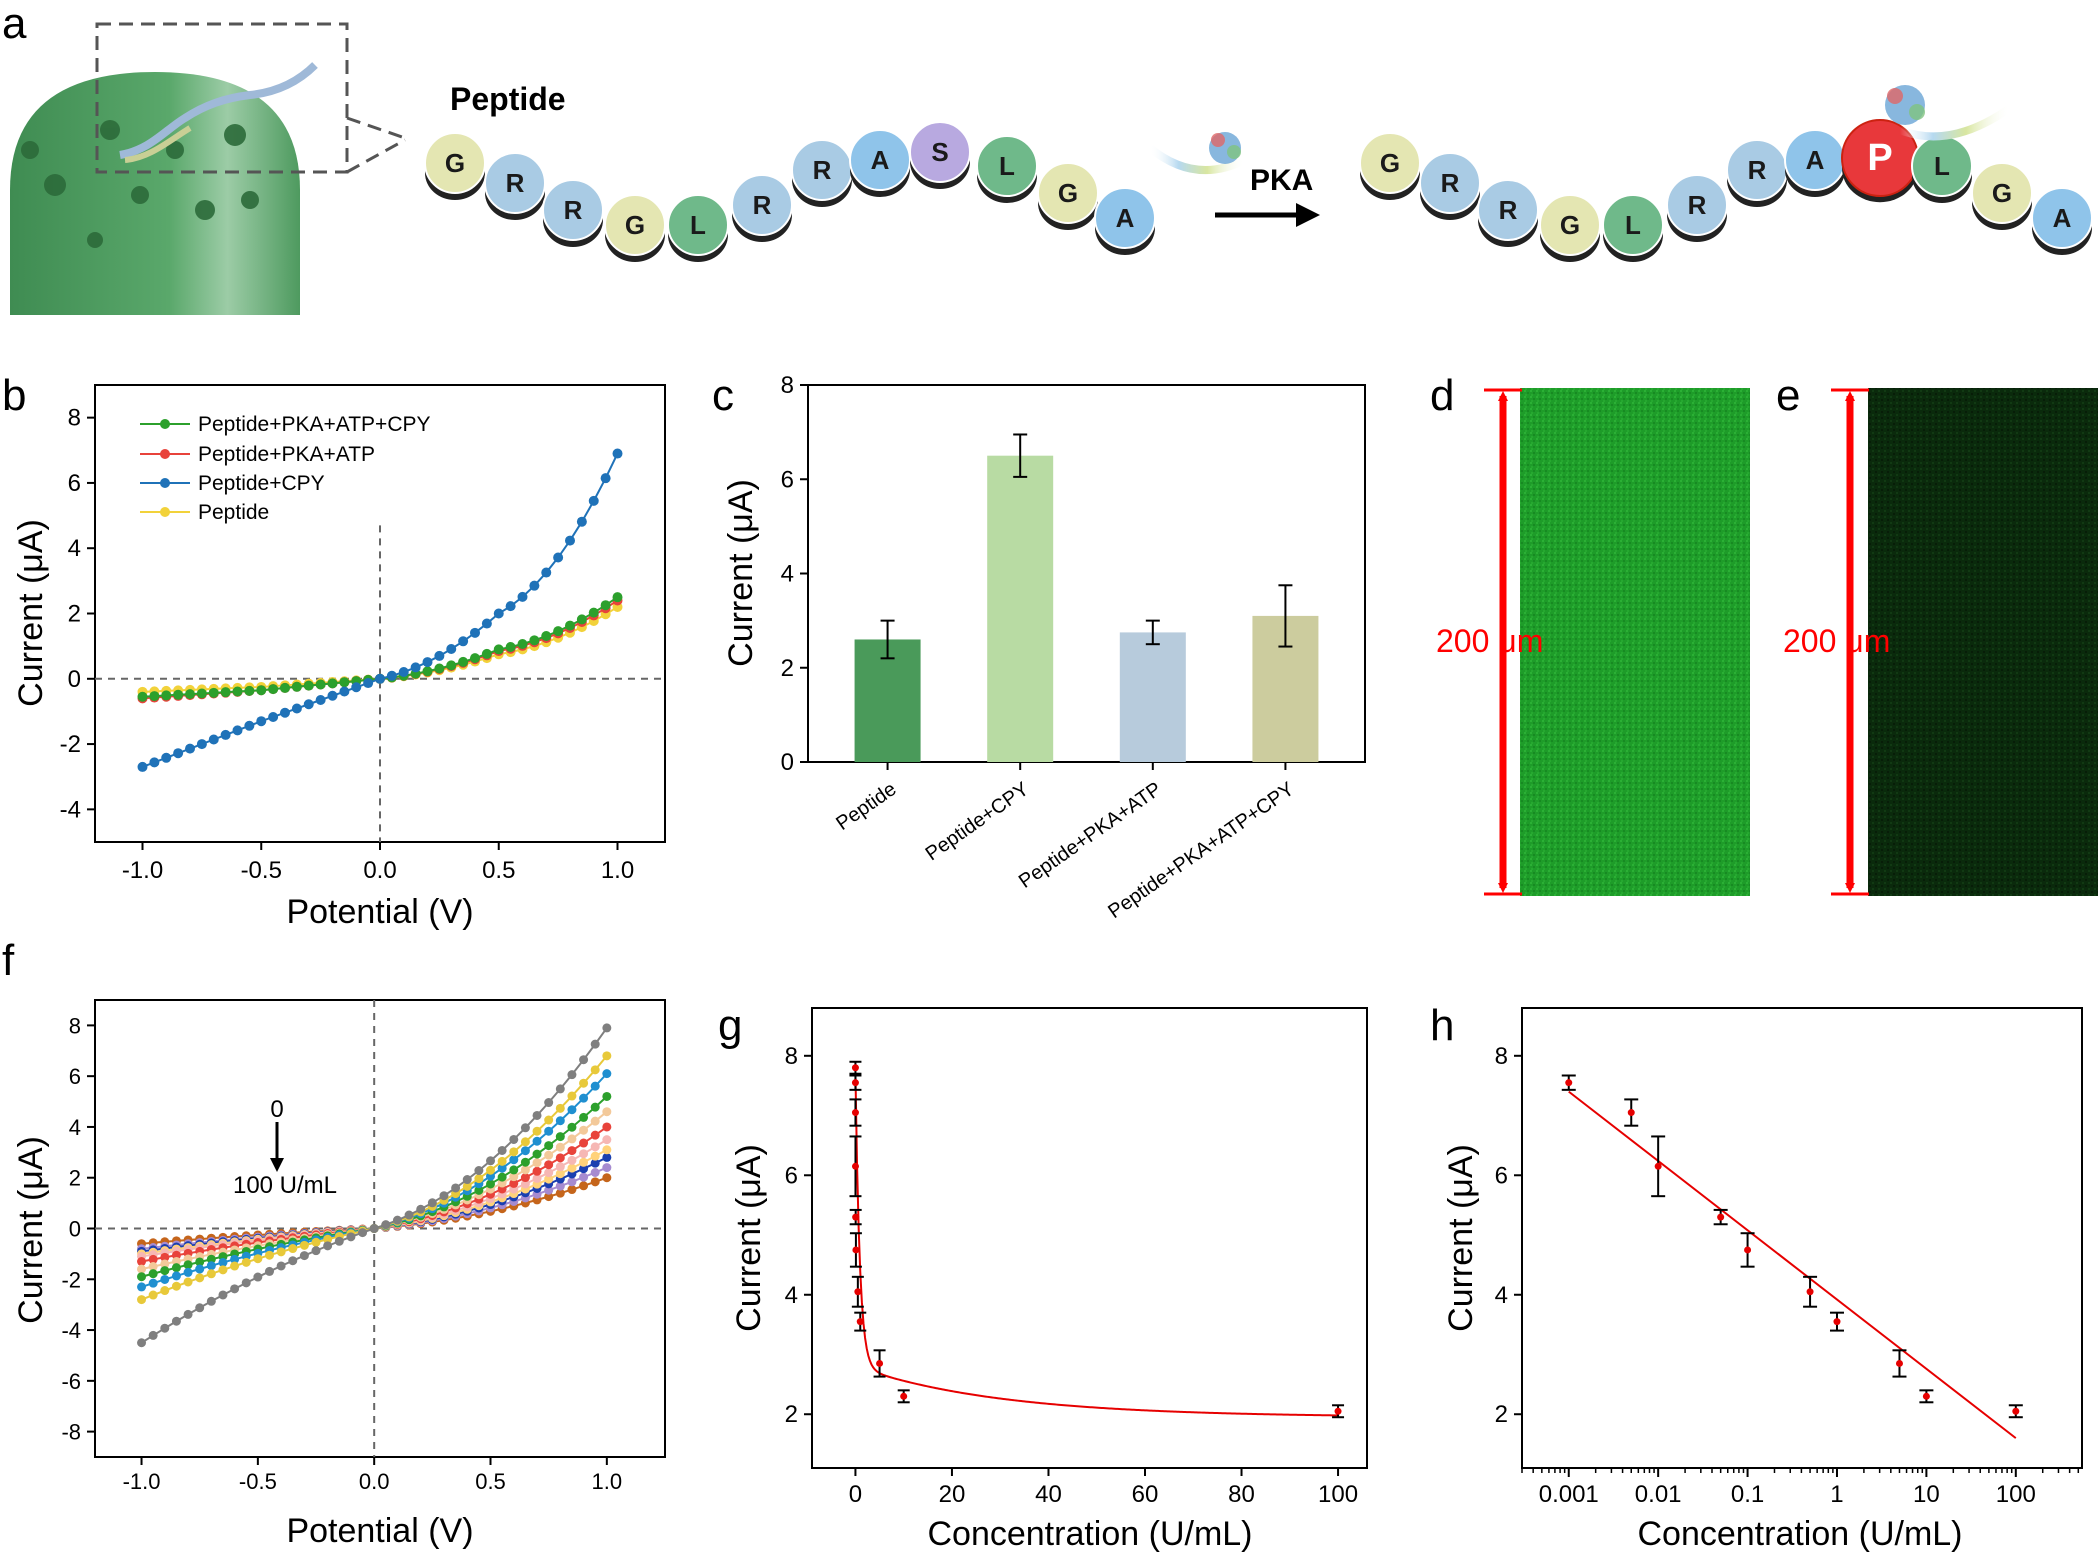  I want to click on residue-bead: G, so click(635, 228).